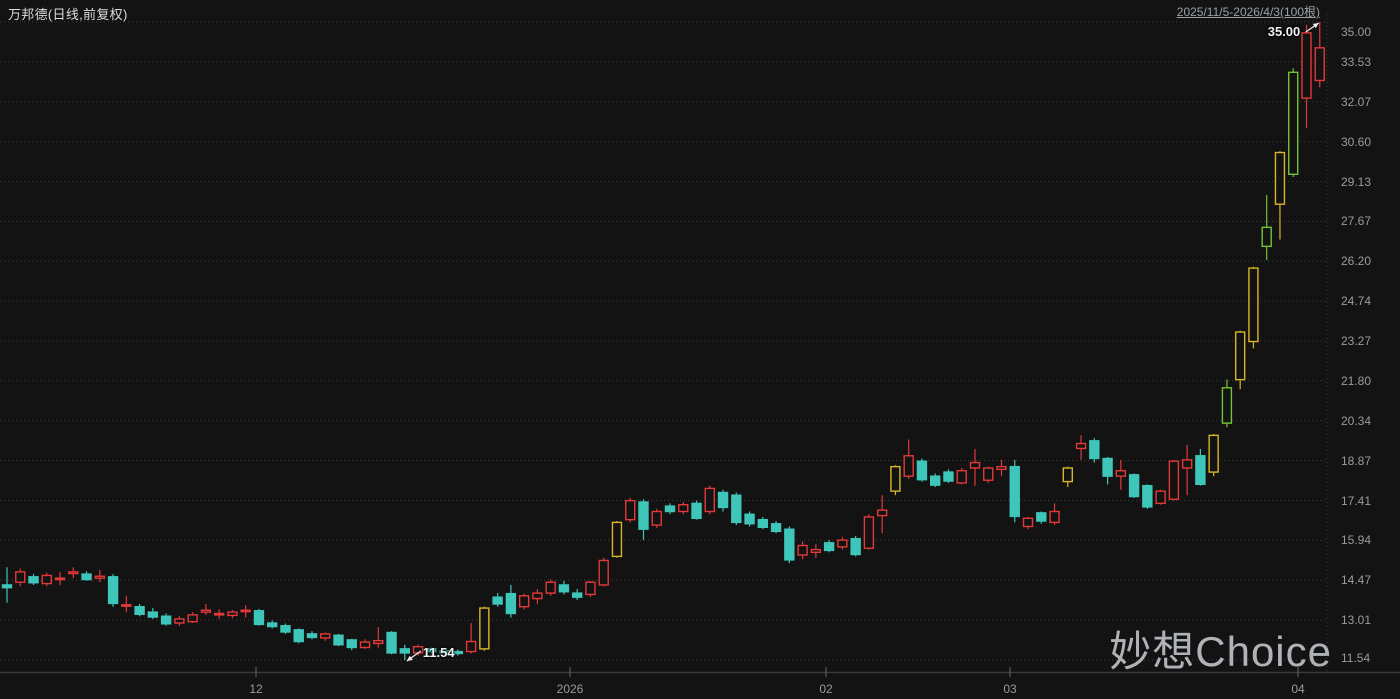 The image size is (1400, 699). What do you see at coordinates (1356, 658) in the screenshot?
I see `price-axis-label: 11.54` at bounding box center [1356, 658].